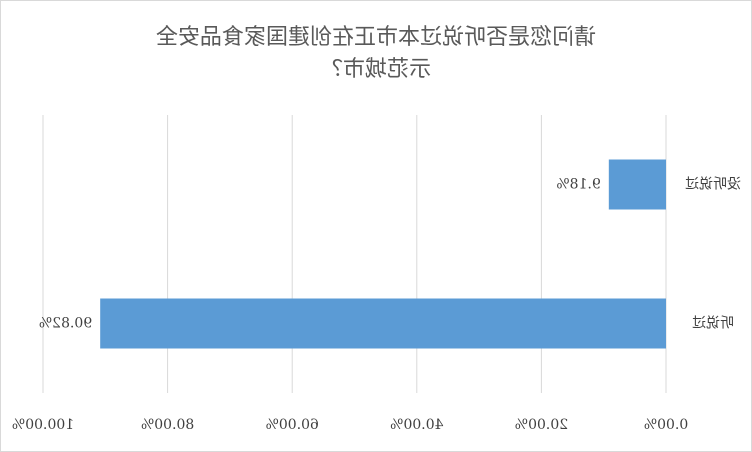 The image size is (752, 452). What do you see at coordinates (666, 425) in the screenshot?
I see `x-tick-label: 0.00%` at bounding box center [666, 425].